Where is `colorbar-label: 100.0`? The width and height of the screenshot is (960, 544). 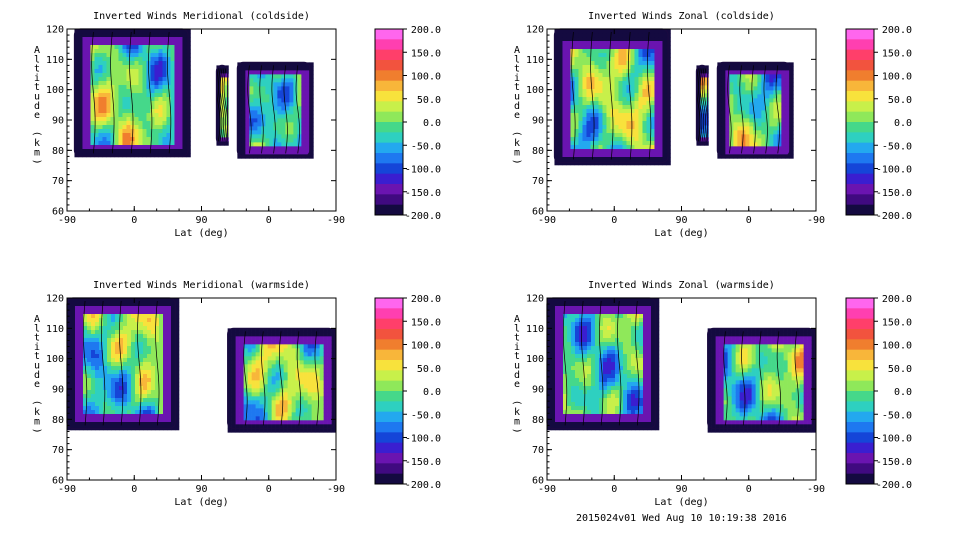 colorbar-label: 100.0 is located at coordinates (426, 77).